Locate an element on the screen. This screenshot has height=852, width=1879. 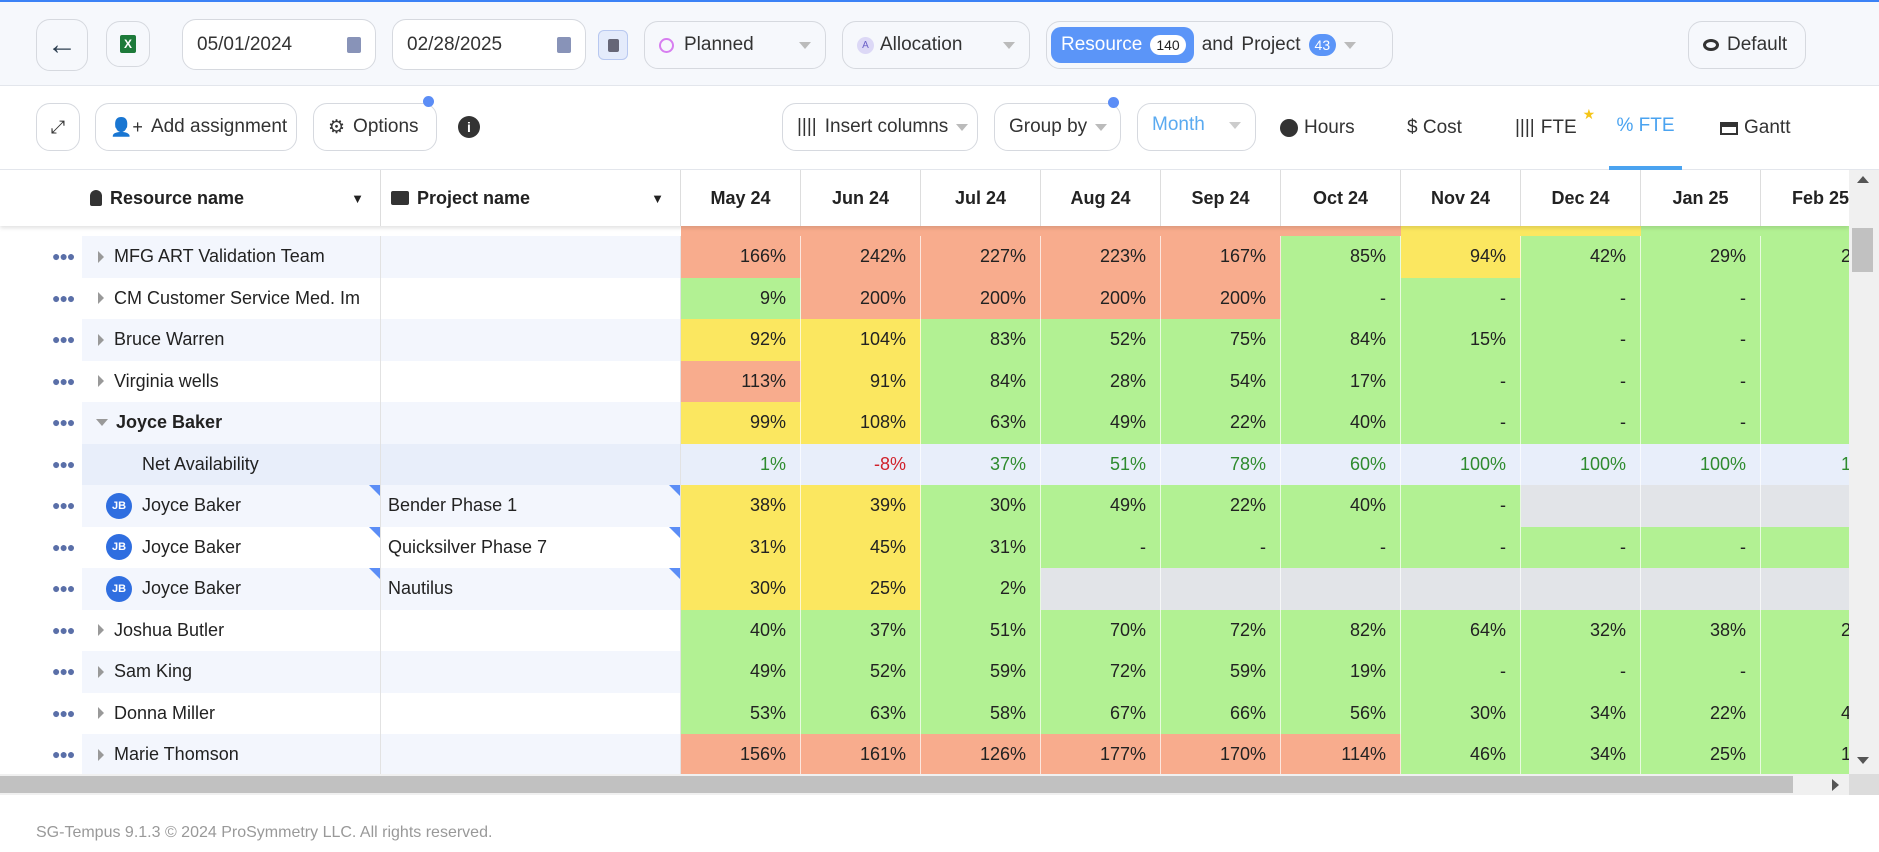
start-date-input: 05/01/2024 is located at coordinates (279, 44).